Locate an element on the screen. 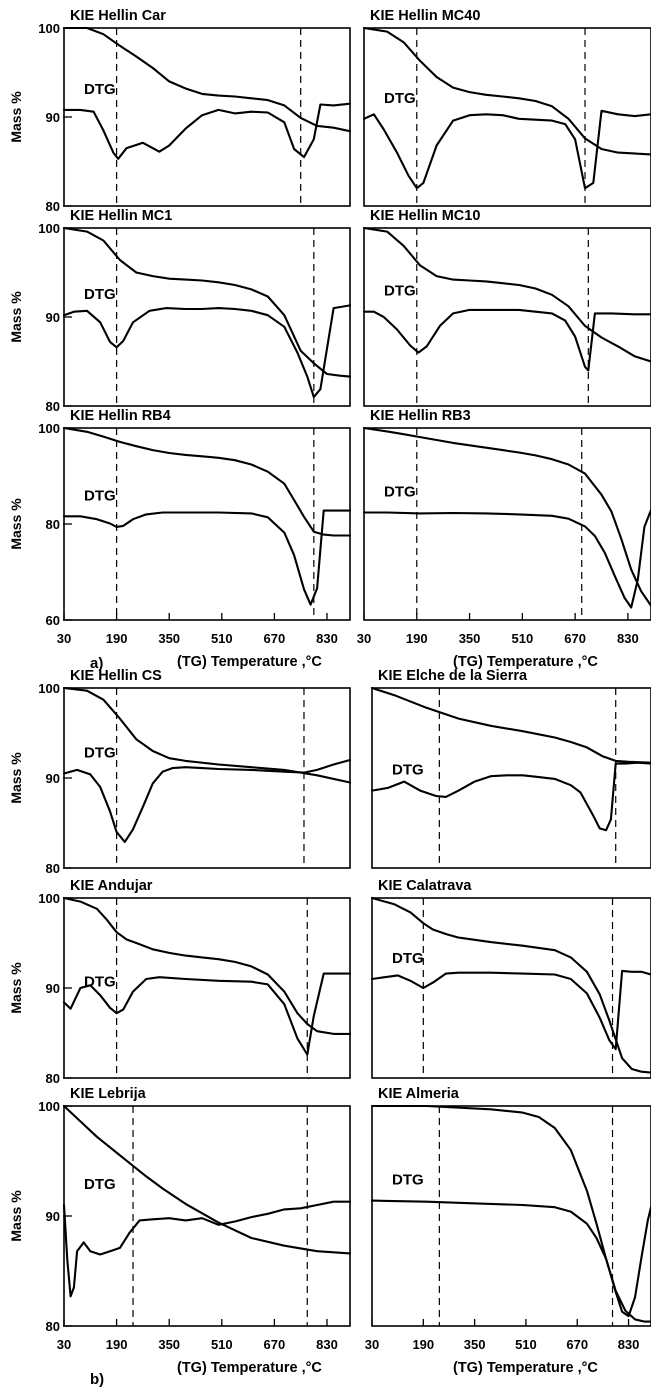 Image resolution: width=651 pixels, height=1397 pixels. panel-title: KIE Calatrava is located at coordinates (425, 886).